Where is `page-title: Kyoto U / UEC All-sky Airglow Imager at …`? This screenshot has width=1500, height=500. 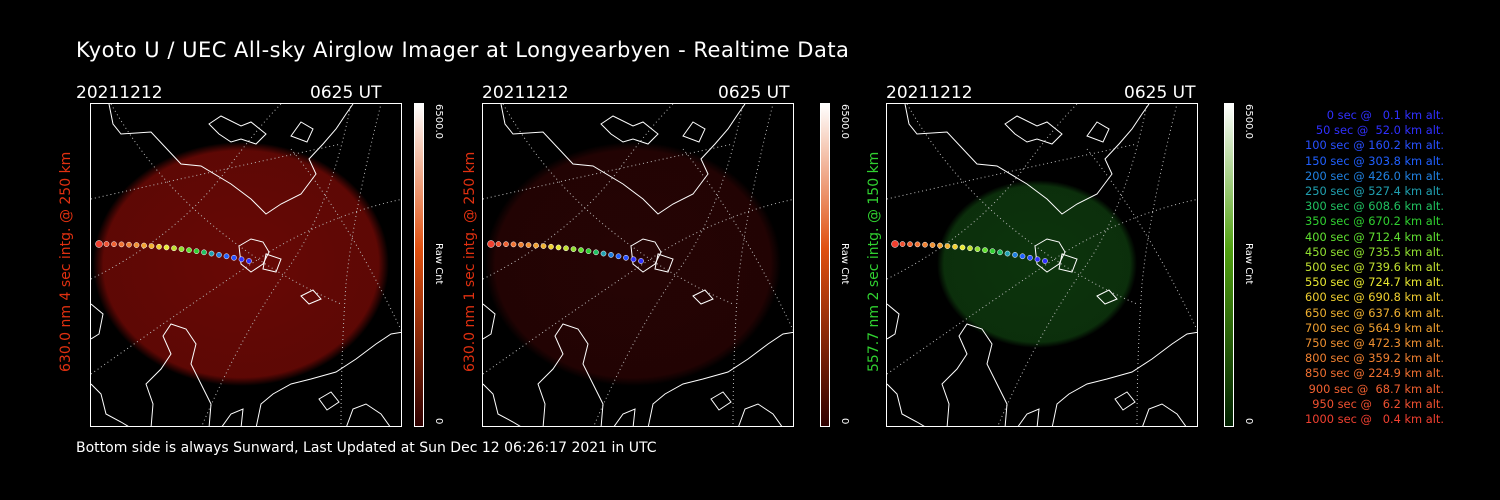
page-title: Kyoto U / UEC All-sky Airglow Imager at … is located at coordinates (463, 50).